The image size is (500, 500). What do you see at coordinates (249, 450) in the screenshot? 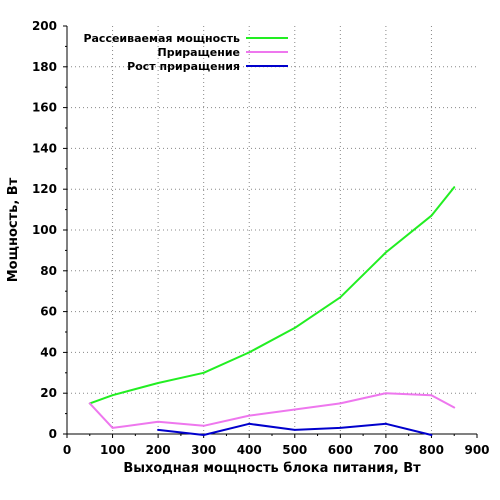
I see `x-tick-label: 400` at bounding box center [249, 450].